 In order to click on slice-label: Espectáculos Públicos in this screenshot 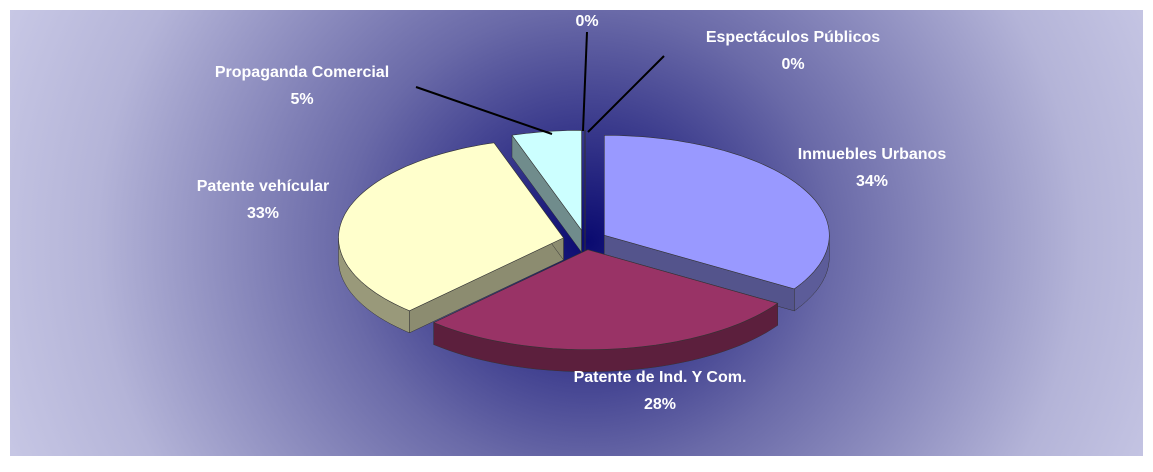, I will do `click(793, 37)`.